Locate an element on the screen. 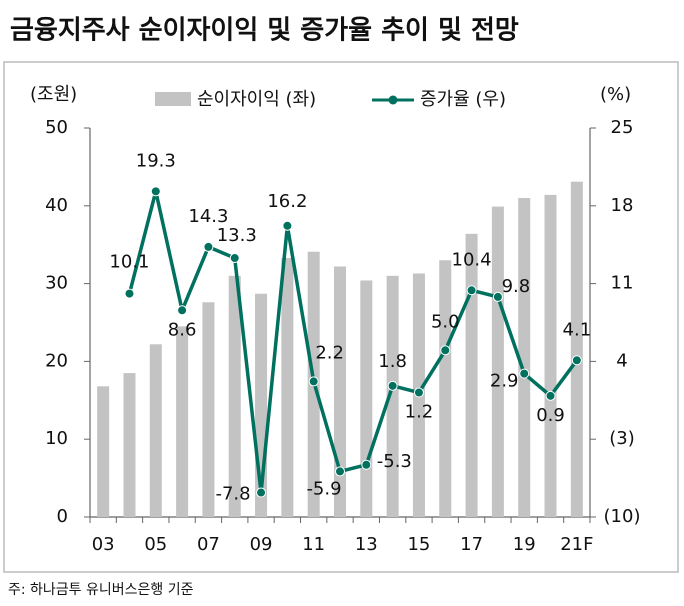 The height and width of the screenshot is (606, 684). data-label: 5.0 is located at coordinates (445, 321).